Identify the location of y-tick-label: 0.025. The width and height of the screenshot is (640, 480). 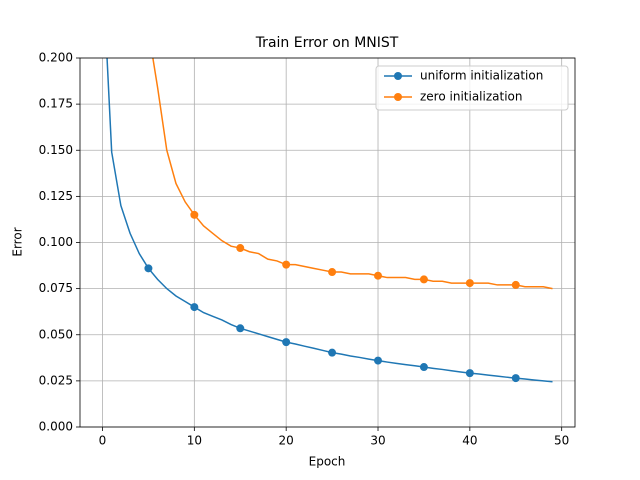
(56, 380).